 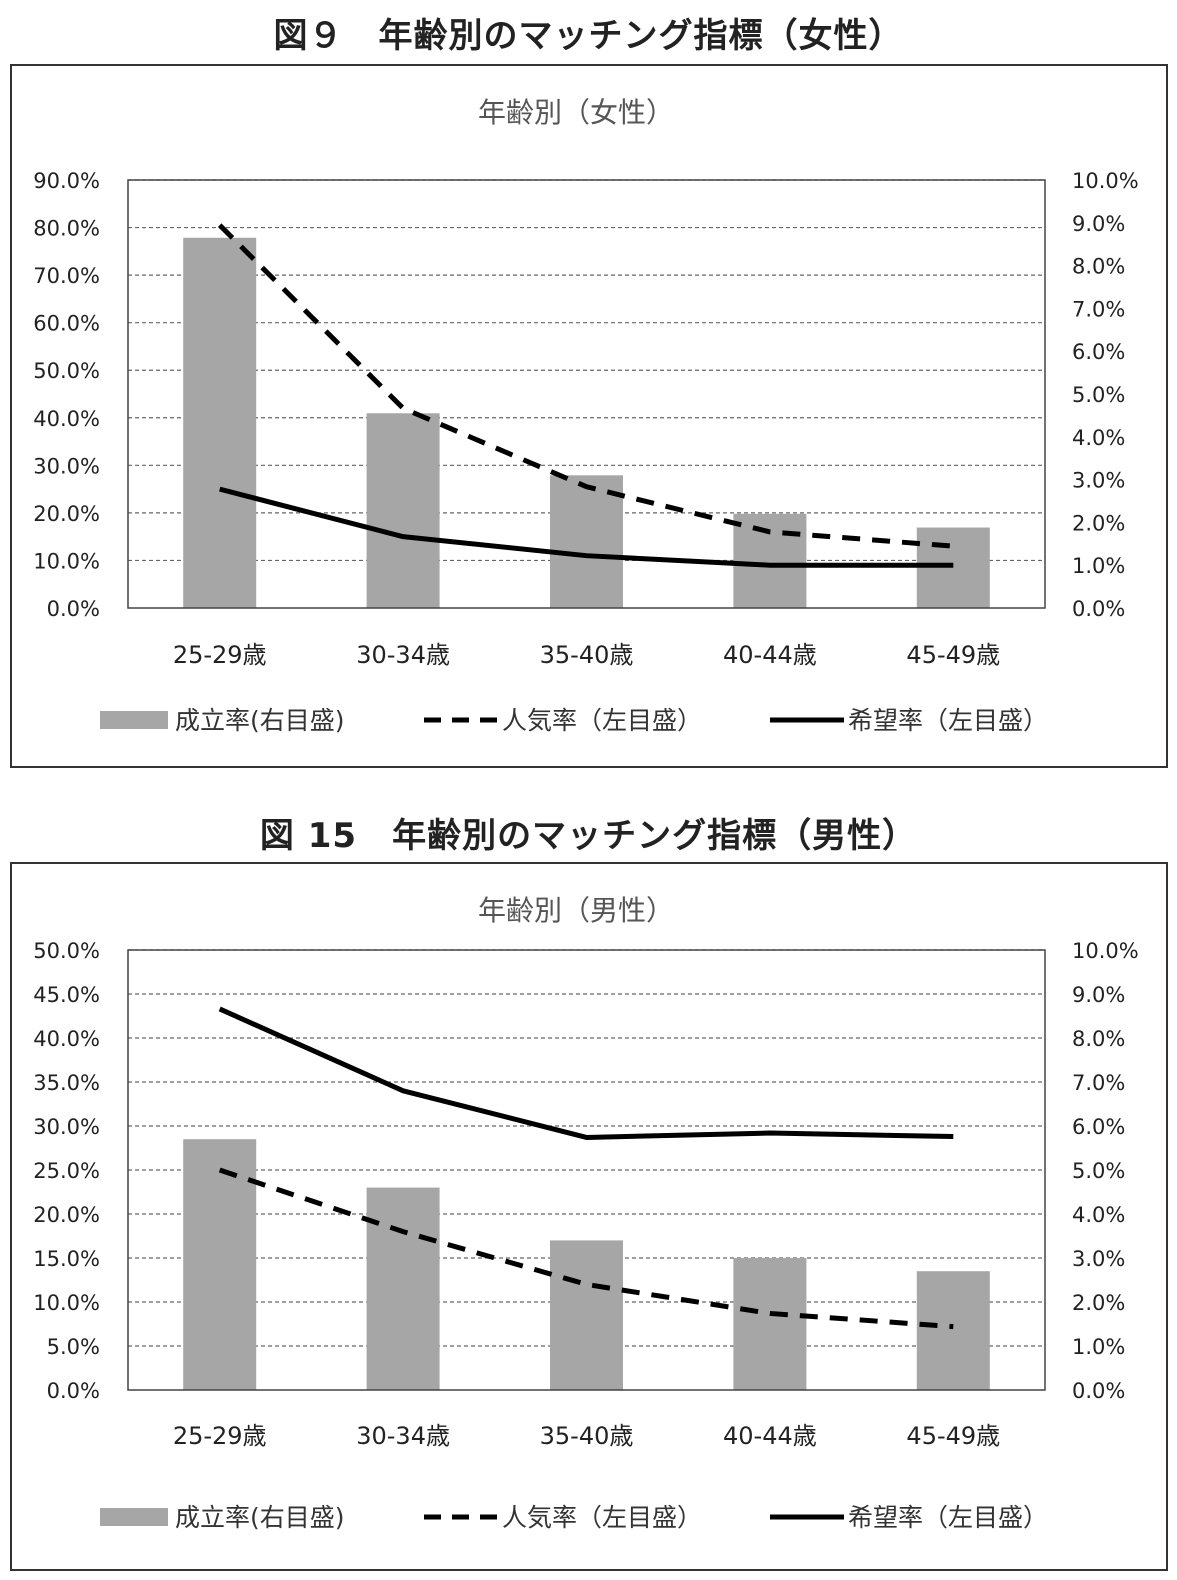 What do you see at coordinates (576, 112) in the screenshot?
I see `chart-title: 年齢別（女性）` at bounding box center [576, 112].